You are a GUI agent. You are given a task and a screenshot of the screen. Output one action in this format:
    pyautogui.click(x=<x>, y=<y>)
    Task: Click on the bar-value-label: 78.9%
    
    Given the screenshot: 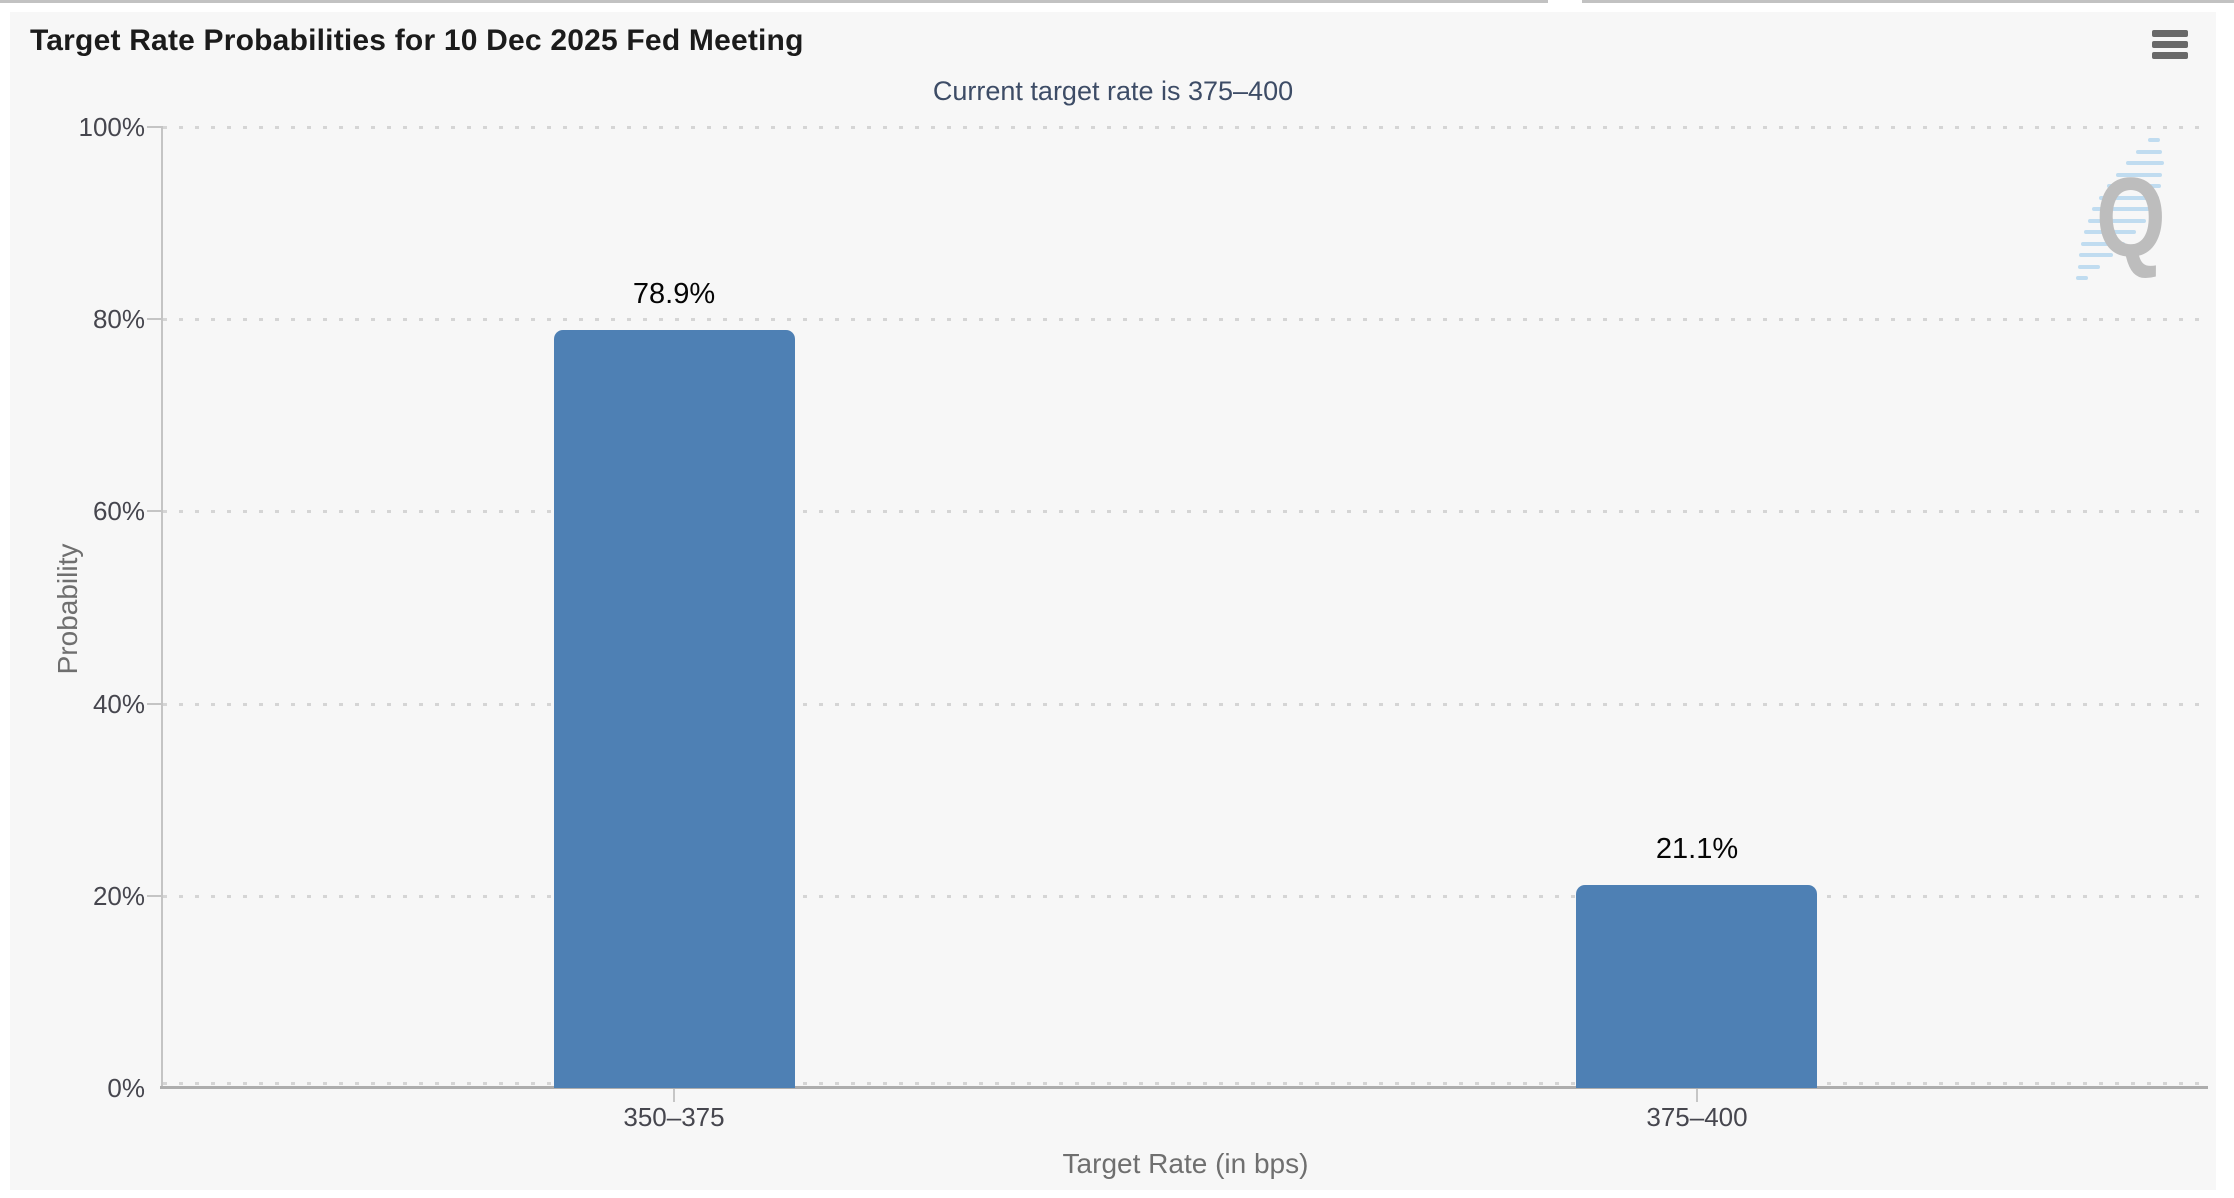 What is the action you would take?
    pyautogui.click(x=674, y=294)
    